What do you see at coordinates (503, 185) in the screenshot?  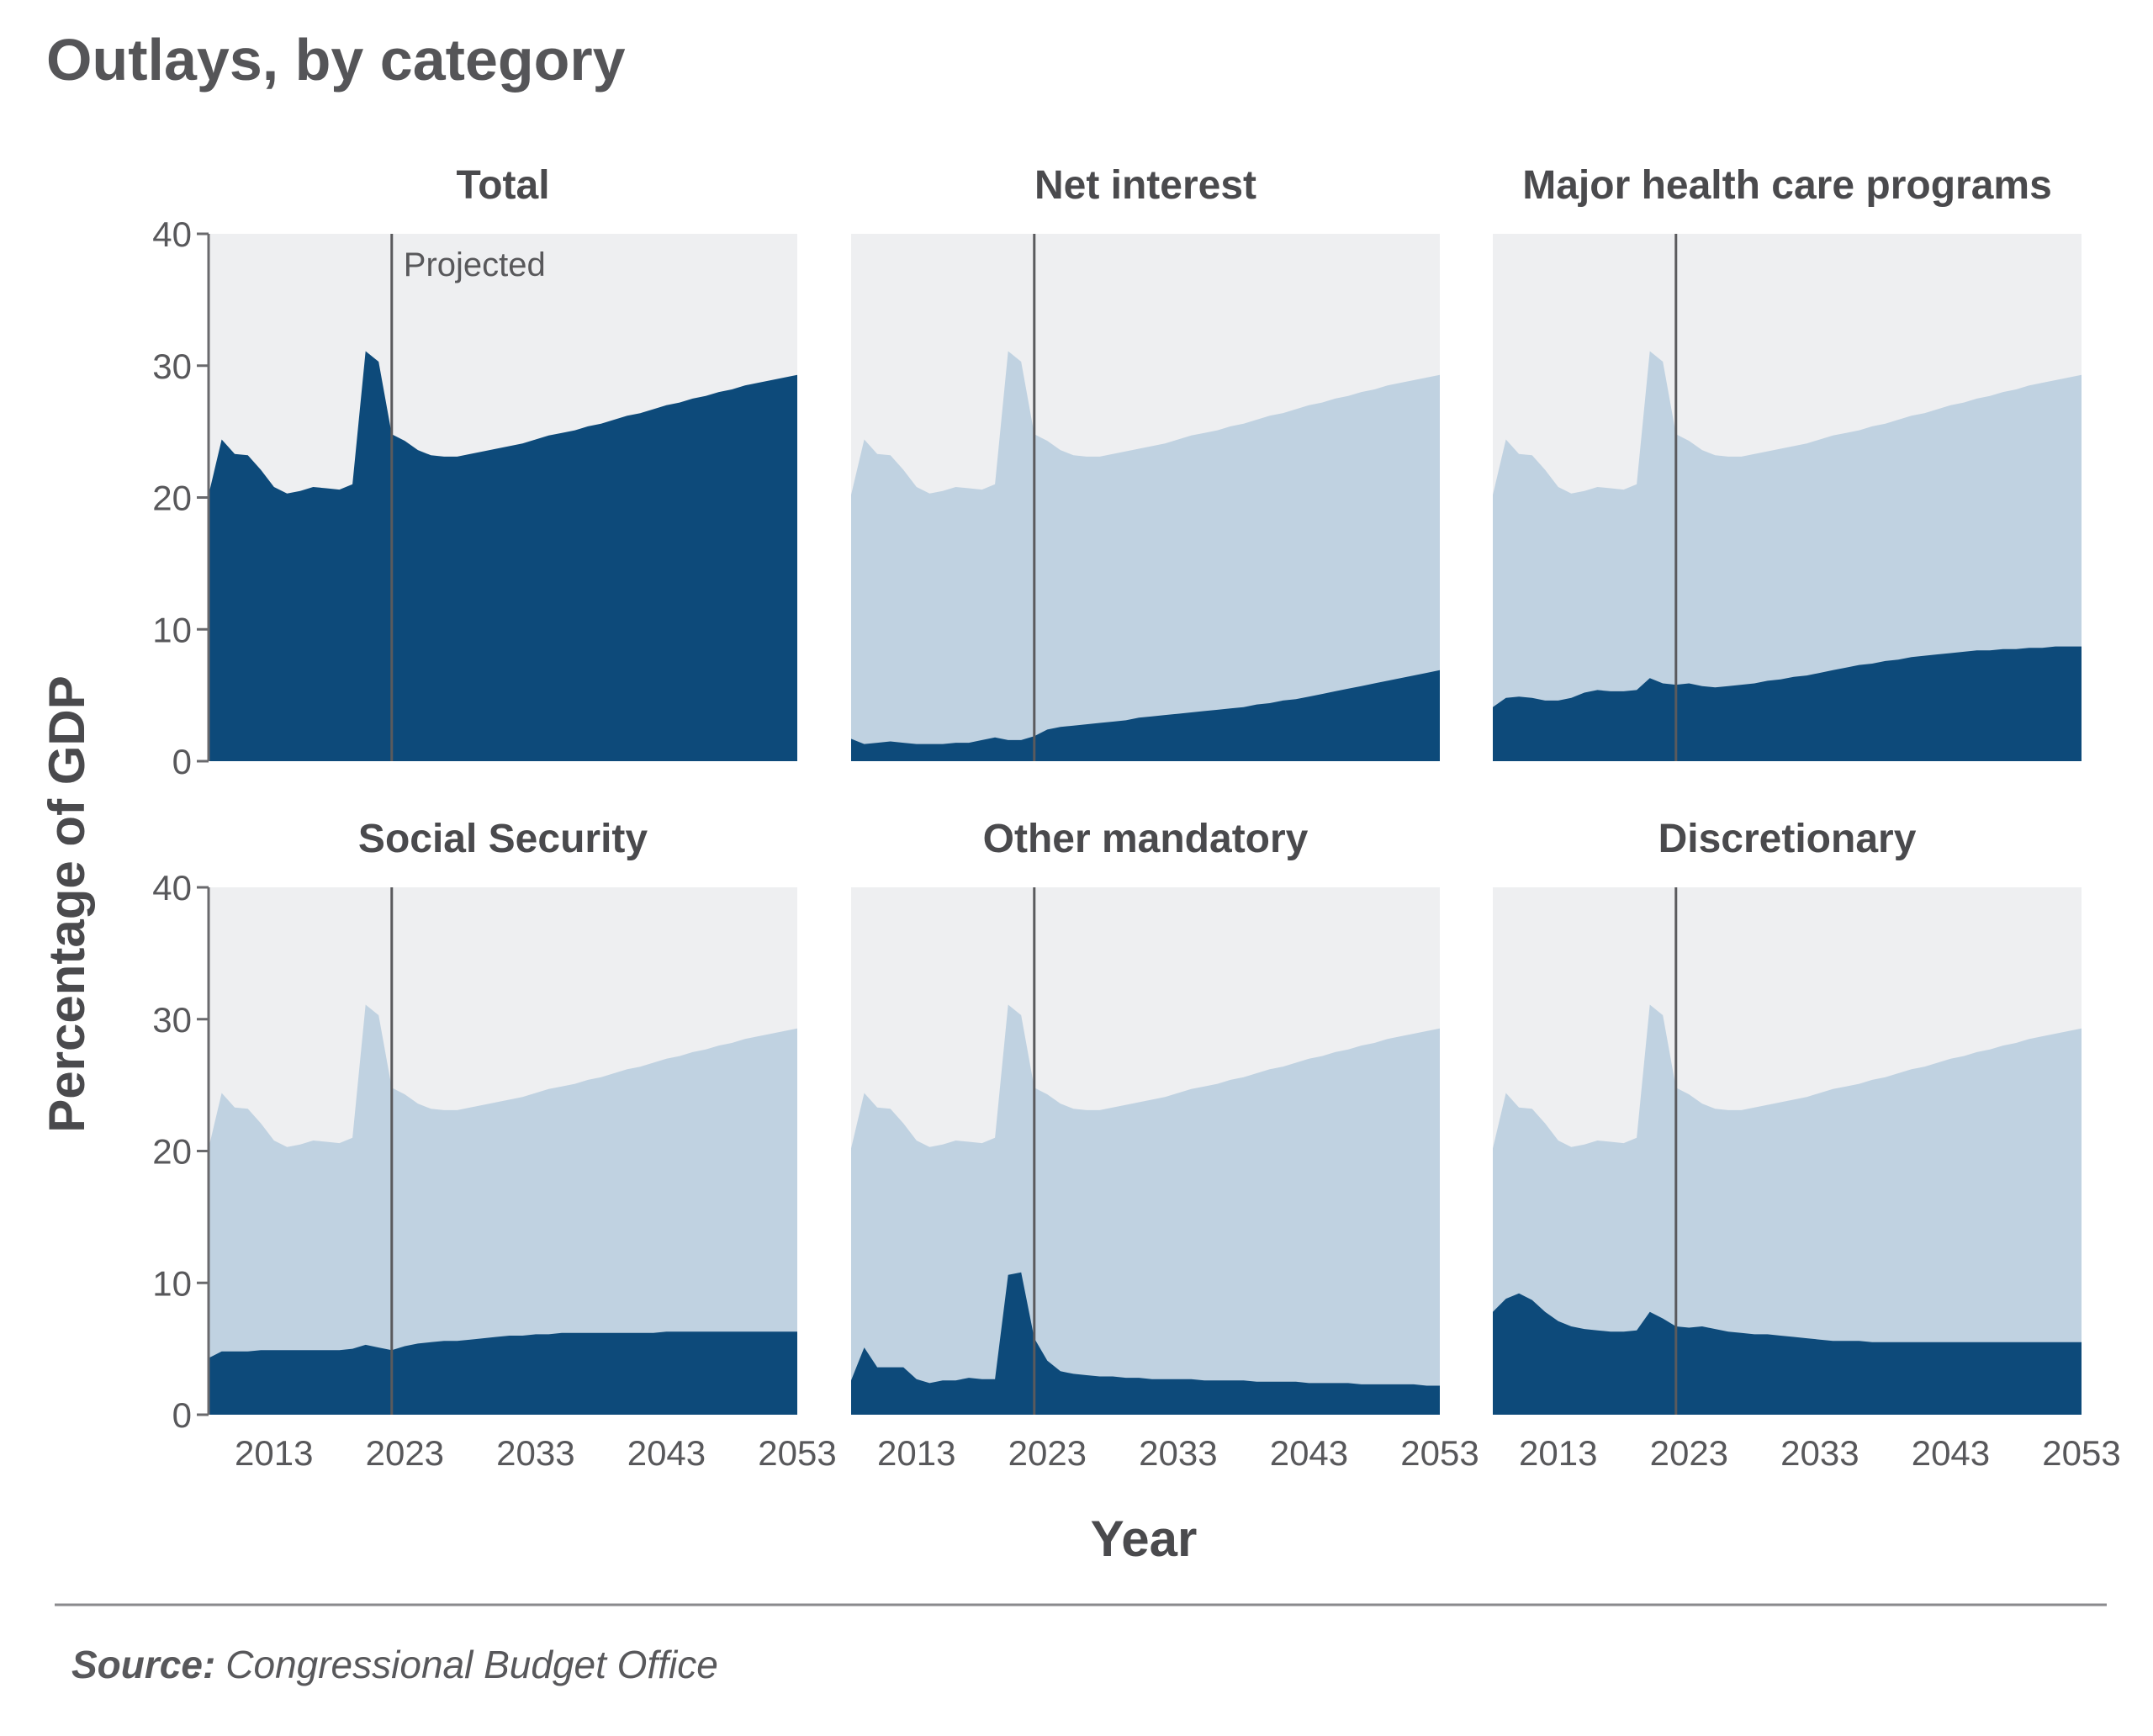 I see `panel-title: Total` at bounding box center [503, 185].